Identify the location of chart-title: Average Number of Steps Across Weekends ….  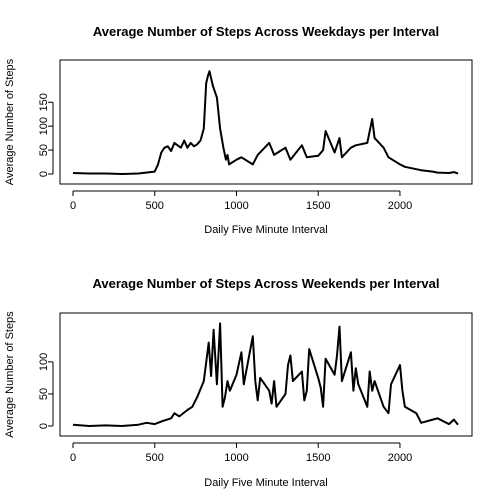
(265, 283).